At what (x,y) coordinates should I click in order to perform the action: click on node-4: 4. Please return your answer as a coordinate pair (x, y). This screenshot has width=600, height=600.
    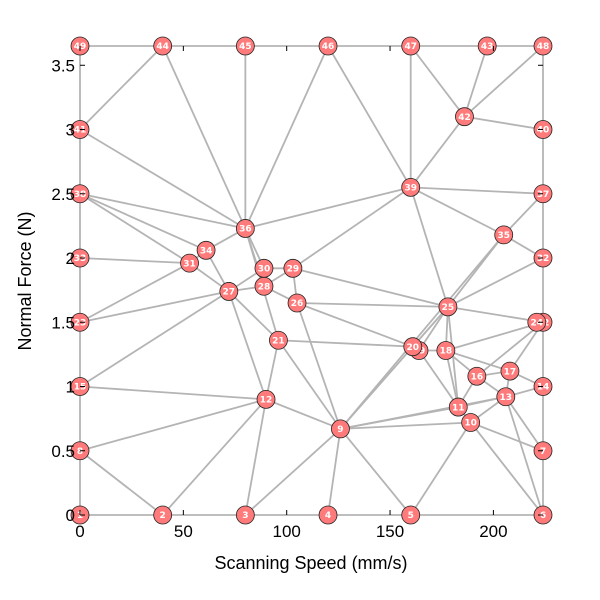
    Looking at the image, I should click on (328, 515).